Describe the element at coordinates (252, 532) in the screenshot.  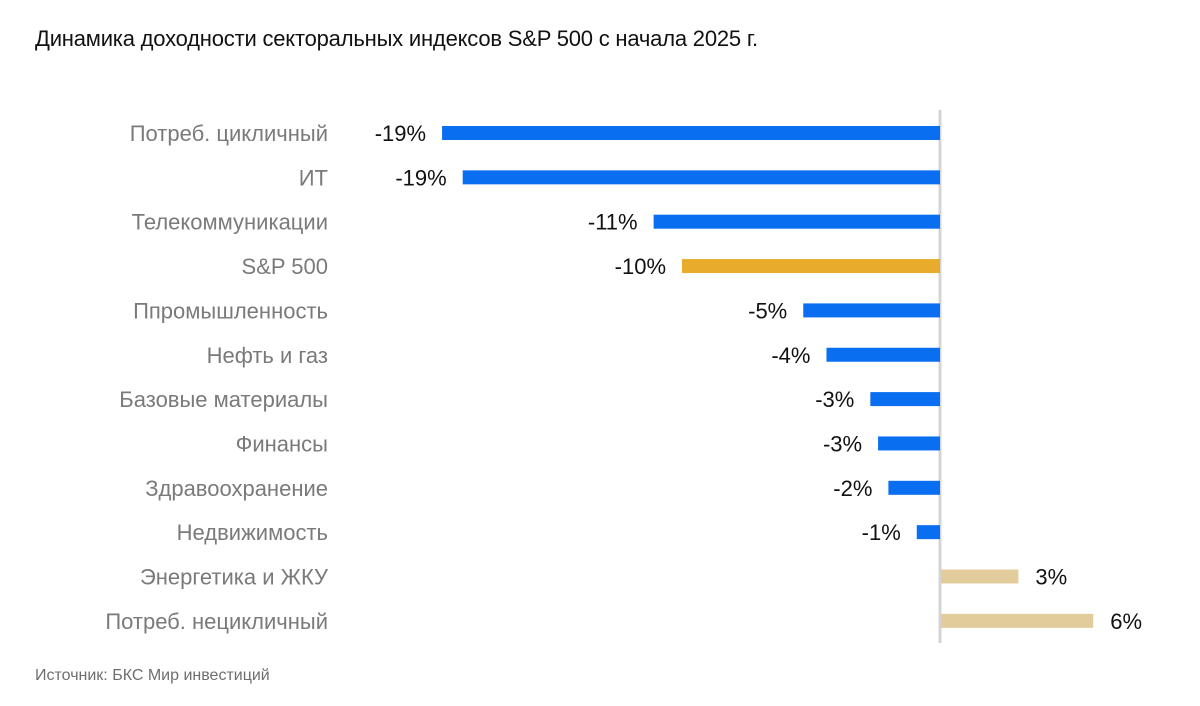
I see `category-label: Недвижимость` at that location.